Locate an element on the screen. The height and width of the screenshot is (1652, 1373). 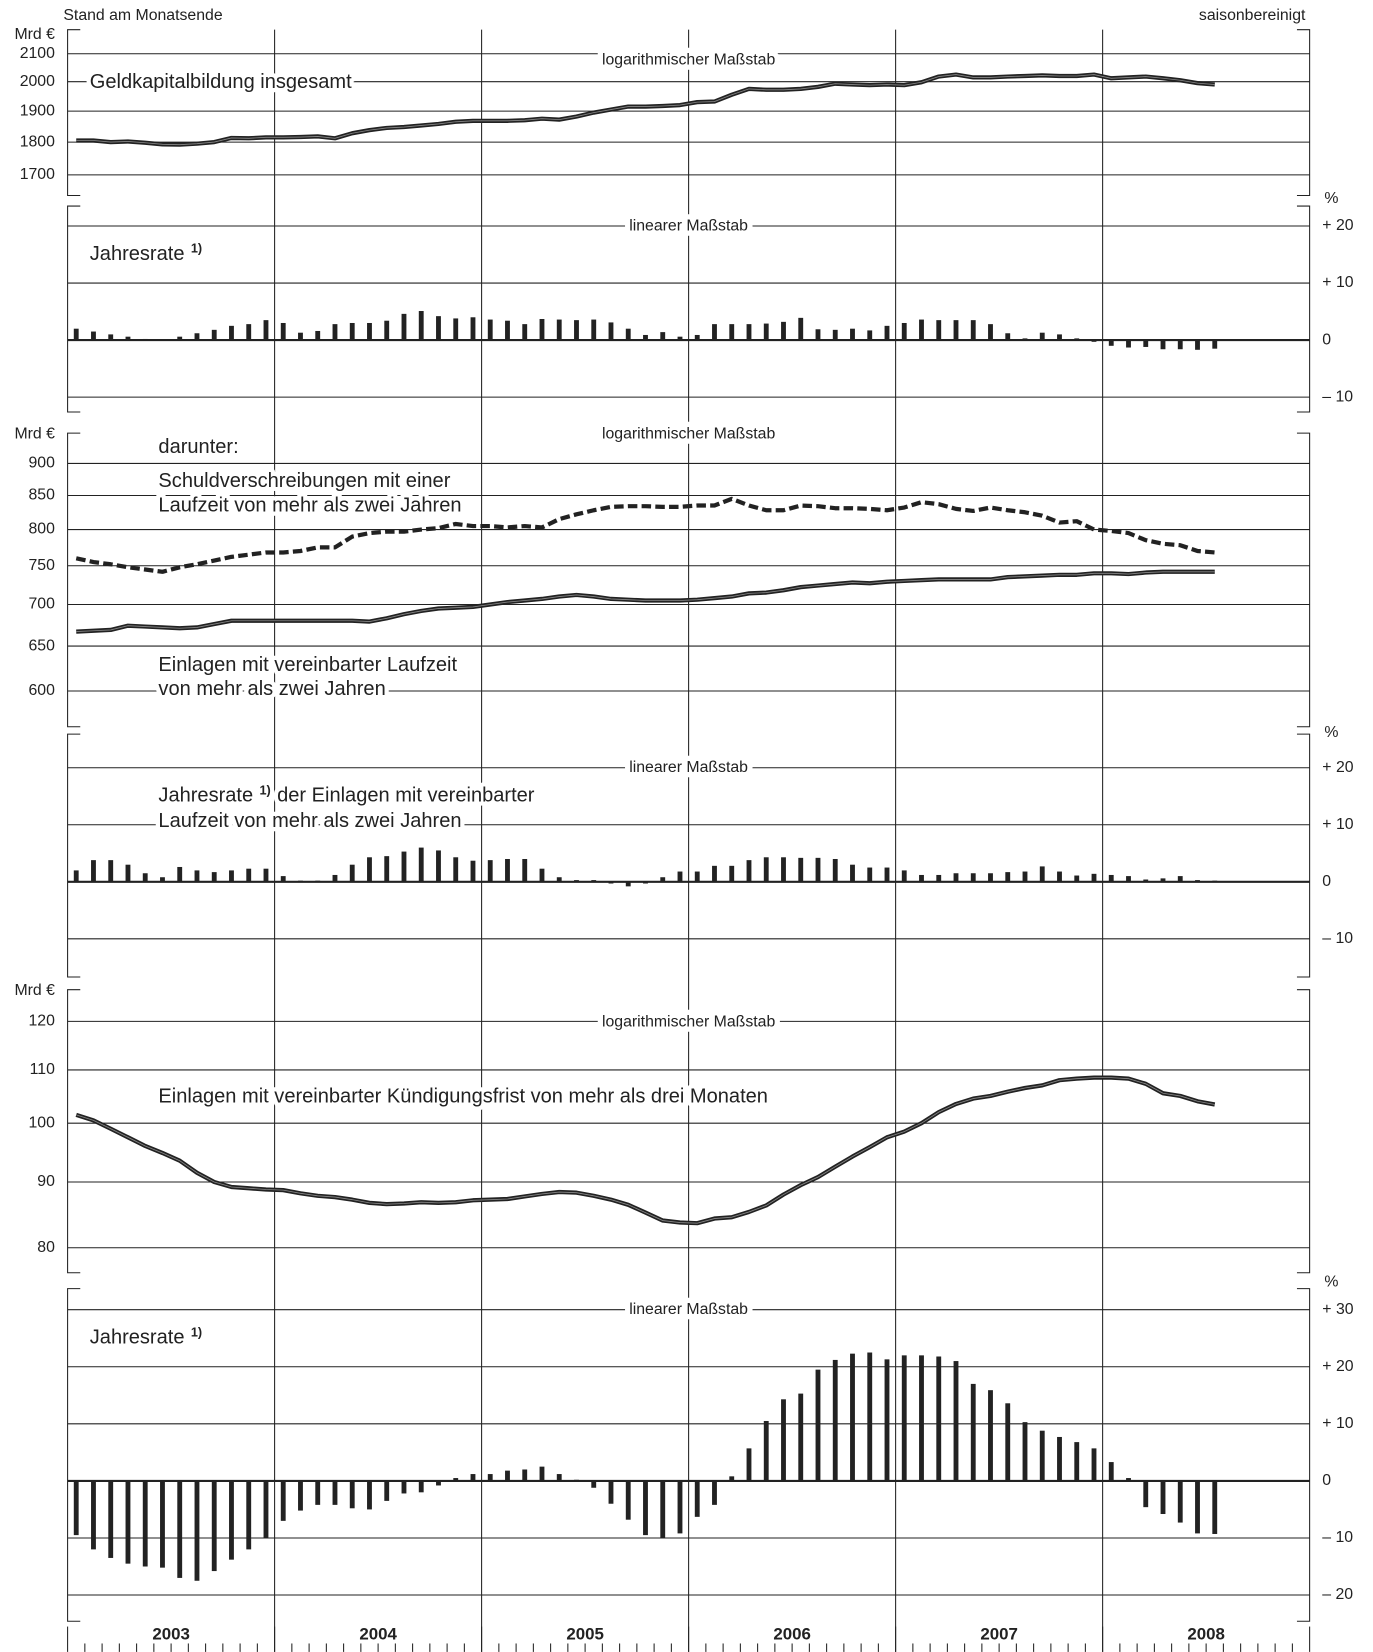
y-tick-label: 1900 is located at coordinates (37, 110).